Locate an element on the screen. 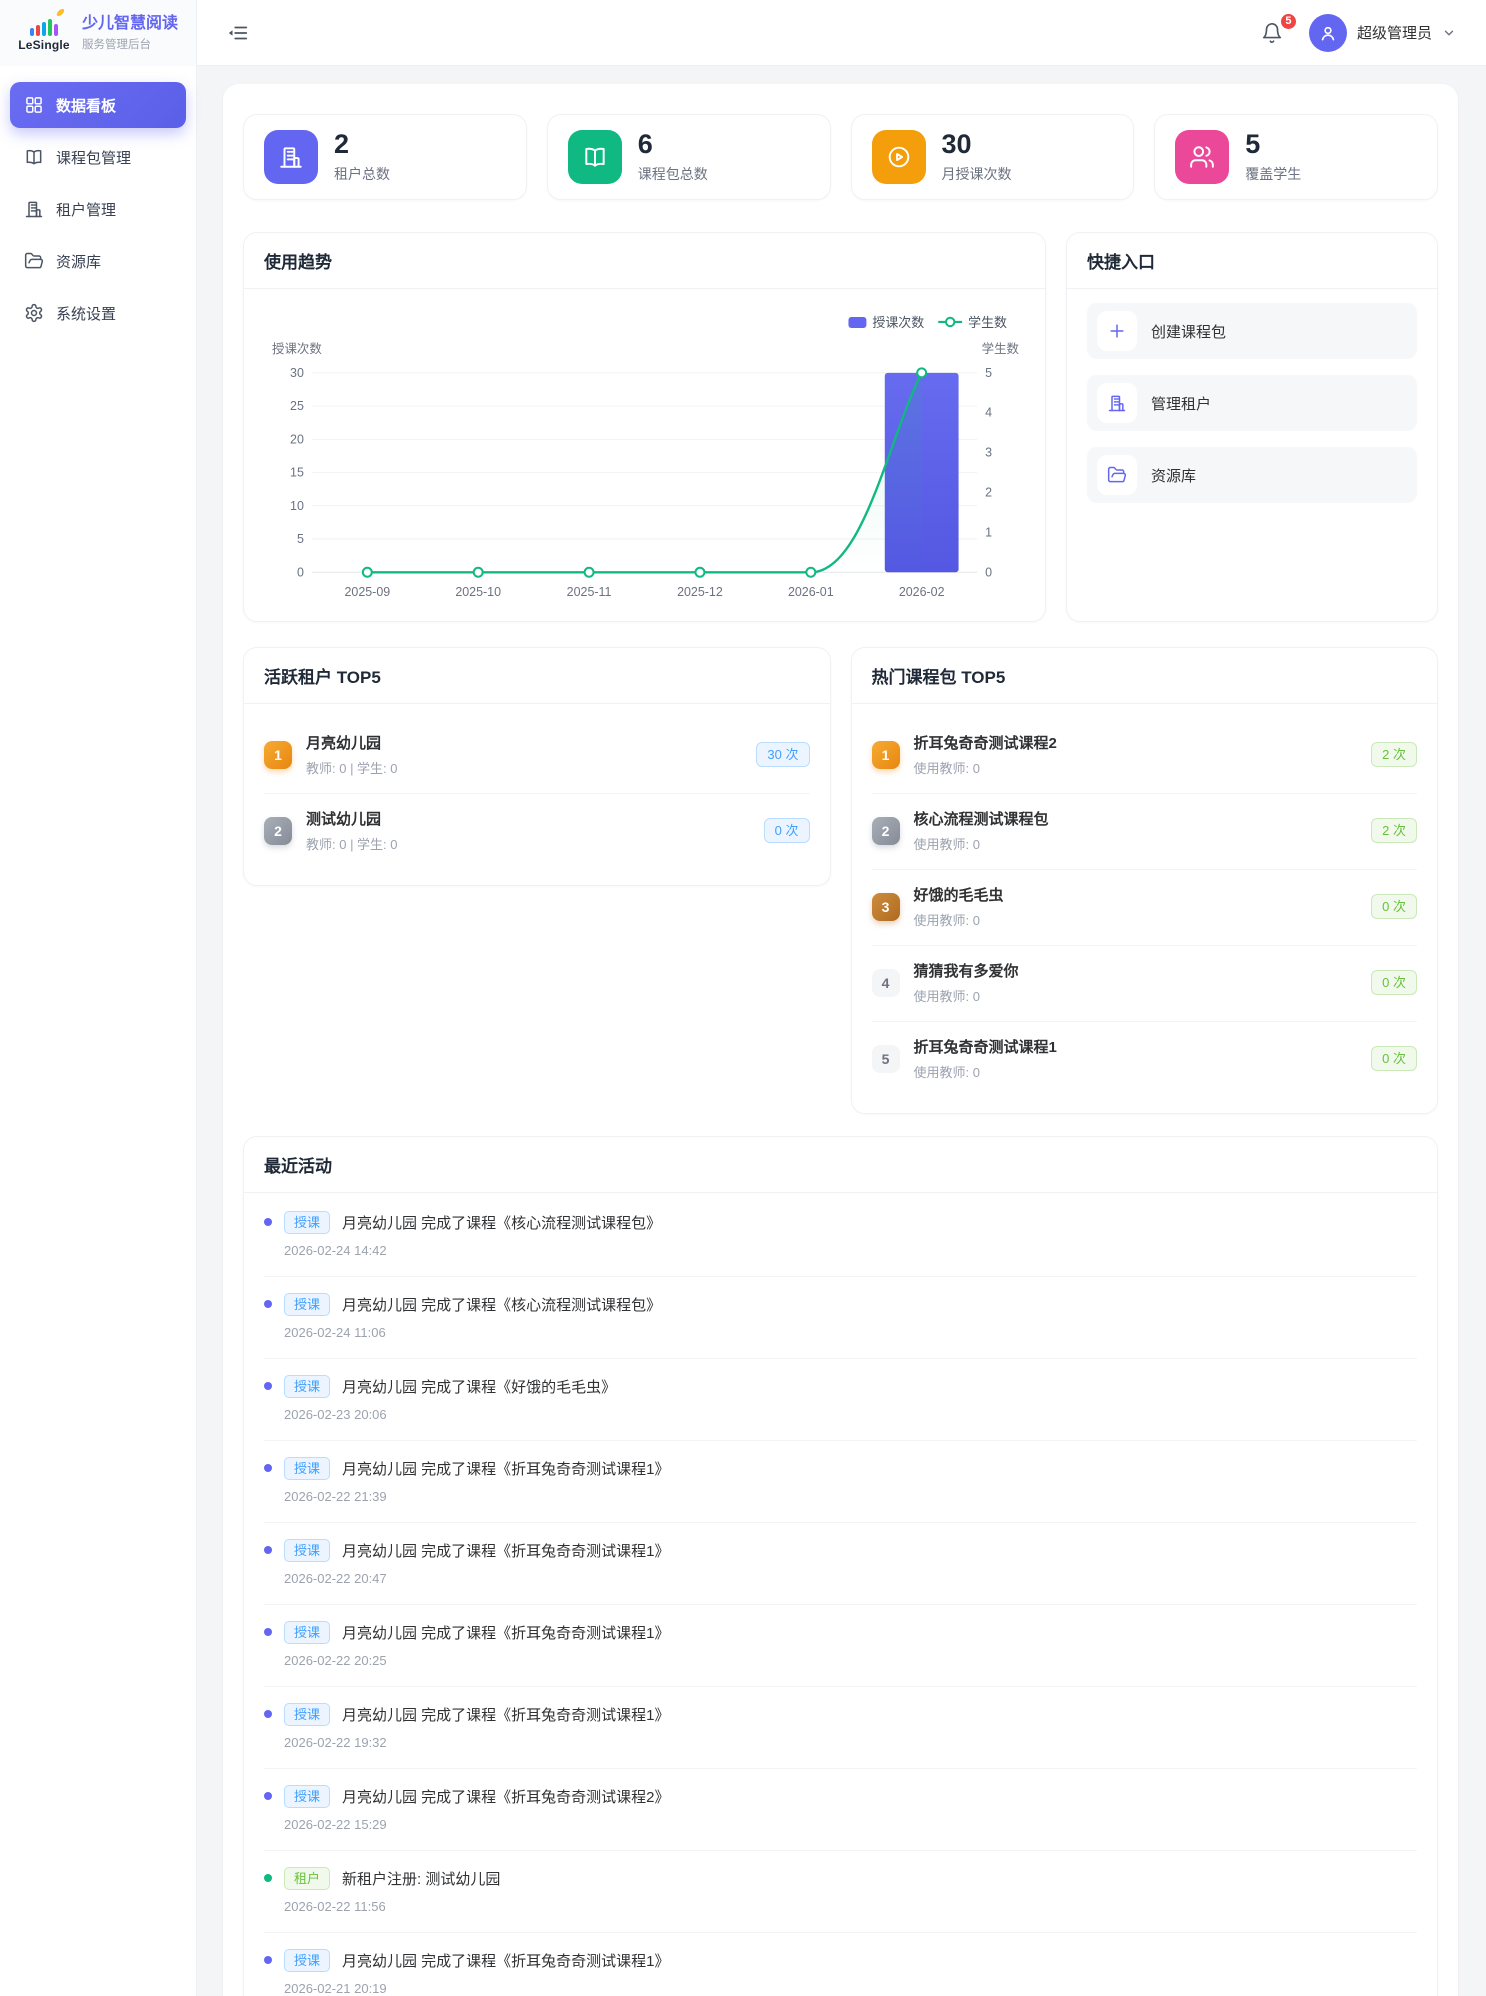 The width and height of the screenshot is (1486, 1996). list-item: 4 猜猜我有多爱你 使用教师: 0 0 次 is located at coordinates (1144, 984).